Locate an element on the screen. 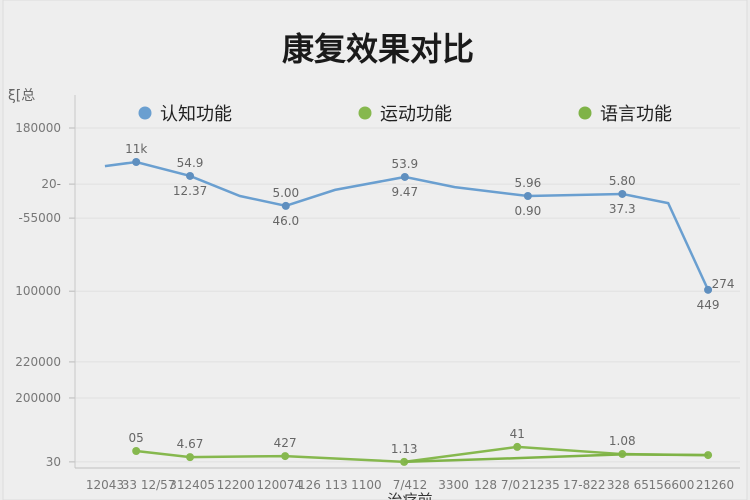 The height and width of the screenshot is (500, 750). x-tick-label: 128 7/0 is located at coordinates (497, 485).